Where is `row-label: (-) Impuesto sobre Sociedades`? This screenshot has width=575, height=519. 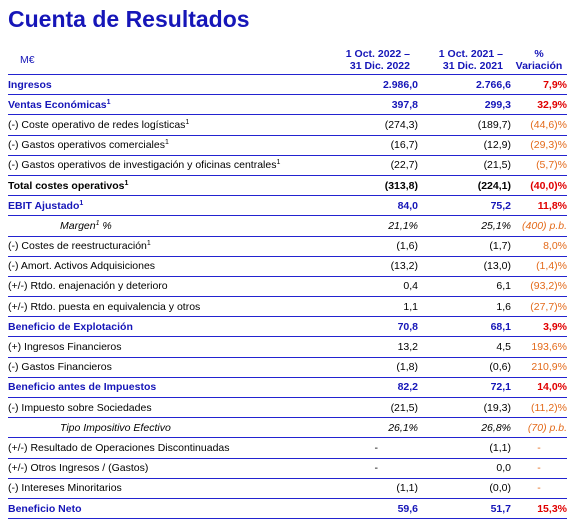 row-label: (-) Impuesto sobre Sociedades is located at coordinates (166, 408).